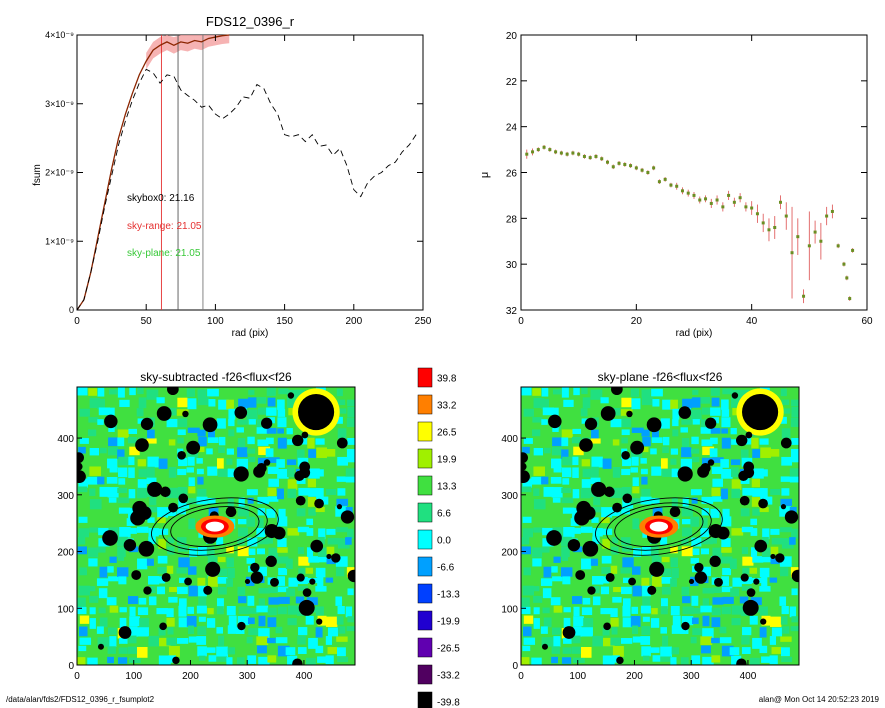 The height and width of the screenshot is (708, 885). Describe the element at coordinates (71, 666) in the screenshot. I see `sky-subtracted-ytick-label: 0` at that location.